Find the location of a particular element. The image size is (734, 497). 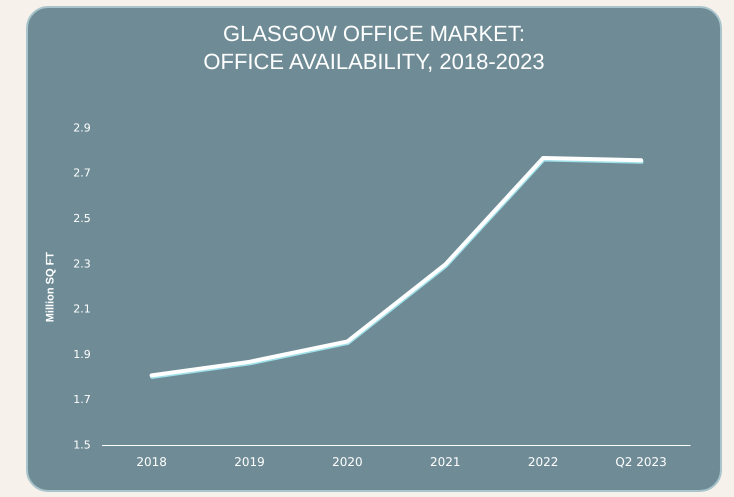

x-tick-label: 2022 is located at coordinates (543, 461).